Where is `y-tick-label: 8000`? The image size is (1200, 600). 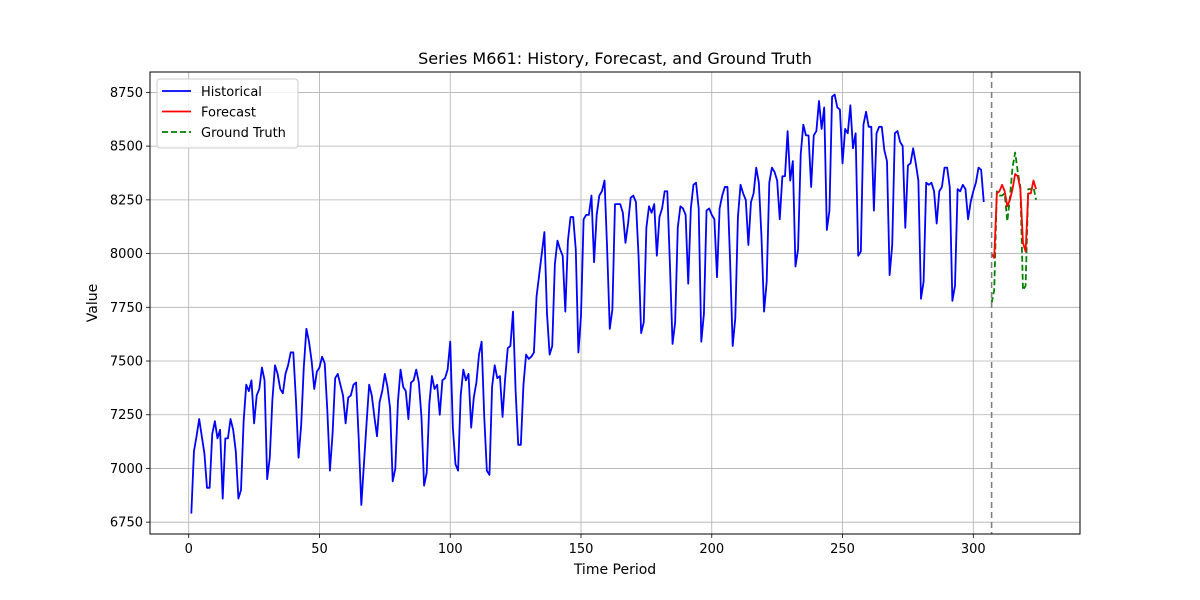 y-tick-label: 8000 is located at coordinates (126, 254).